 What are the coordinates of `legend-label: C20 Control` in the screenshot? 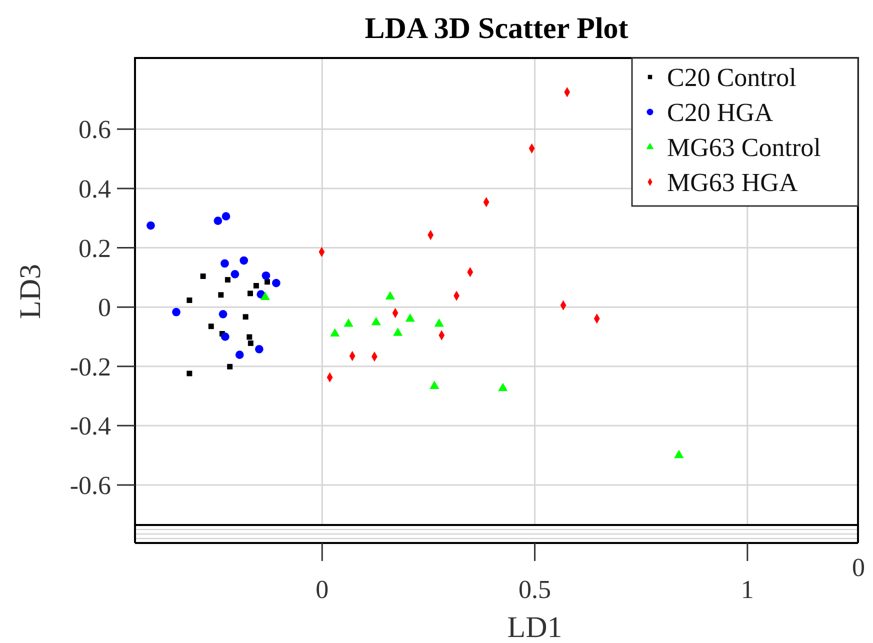 It's located at (731, 77).